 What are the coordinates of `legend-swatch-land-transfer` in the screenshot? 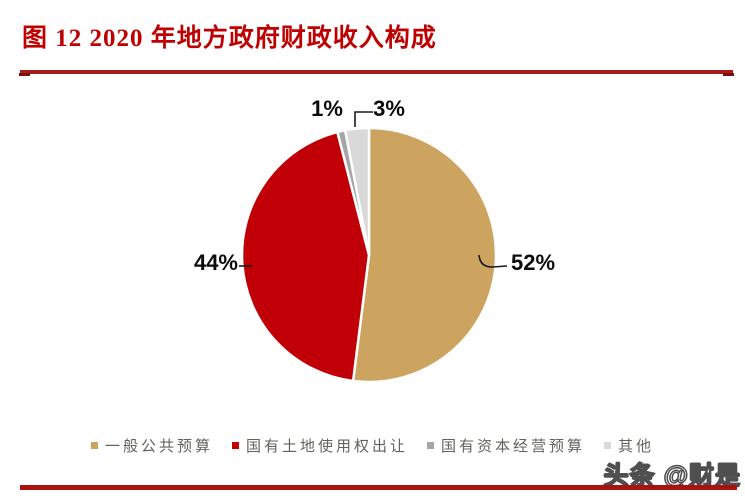 It's located at (235, 445).